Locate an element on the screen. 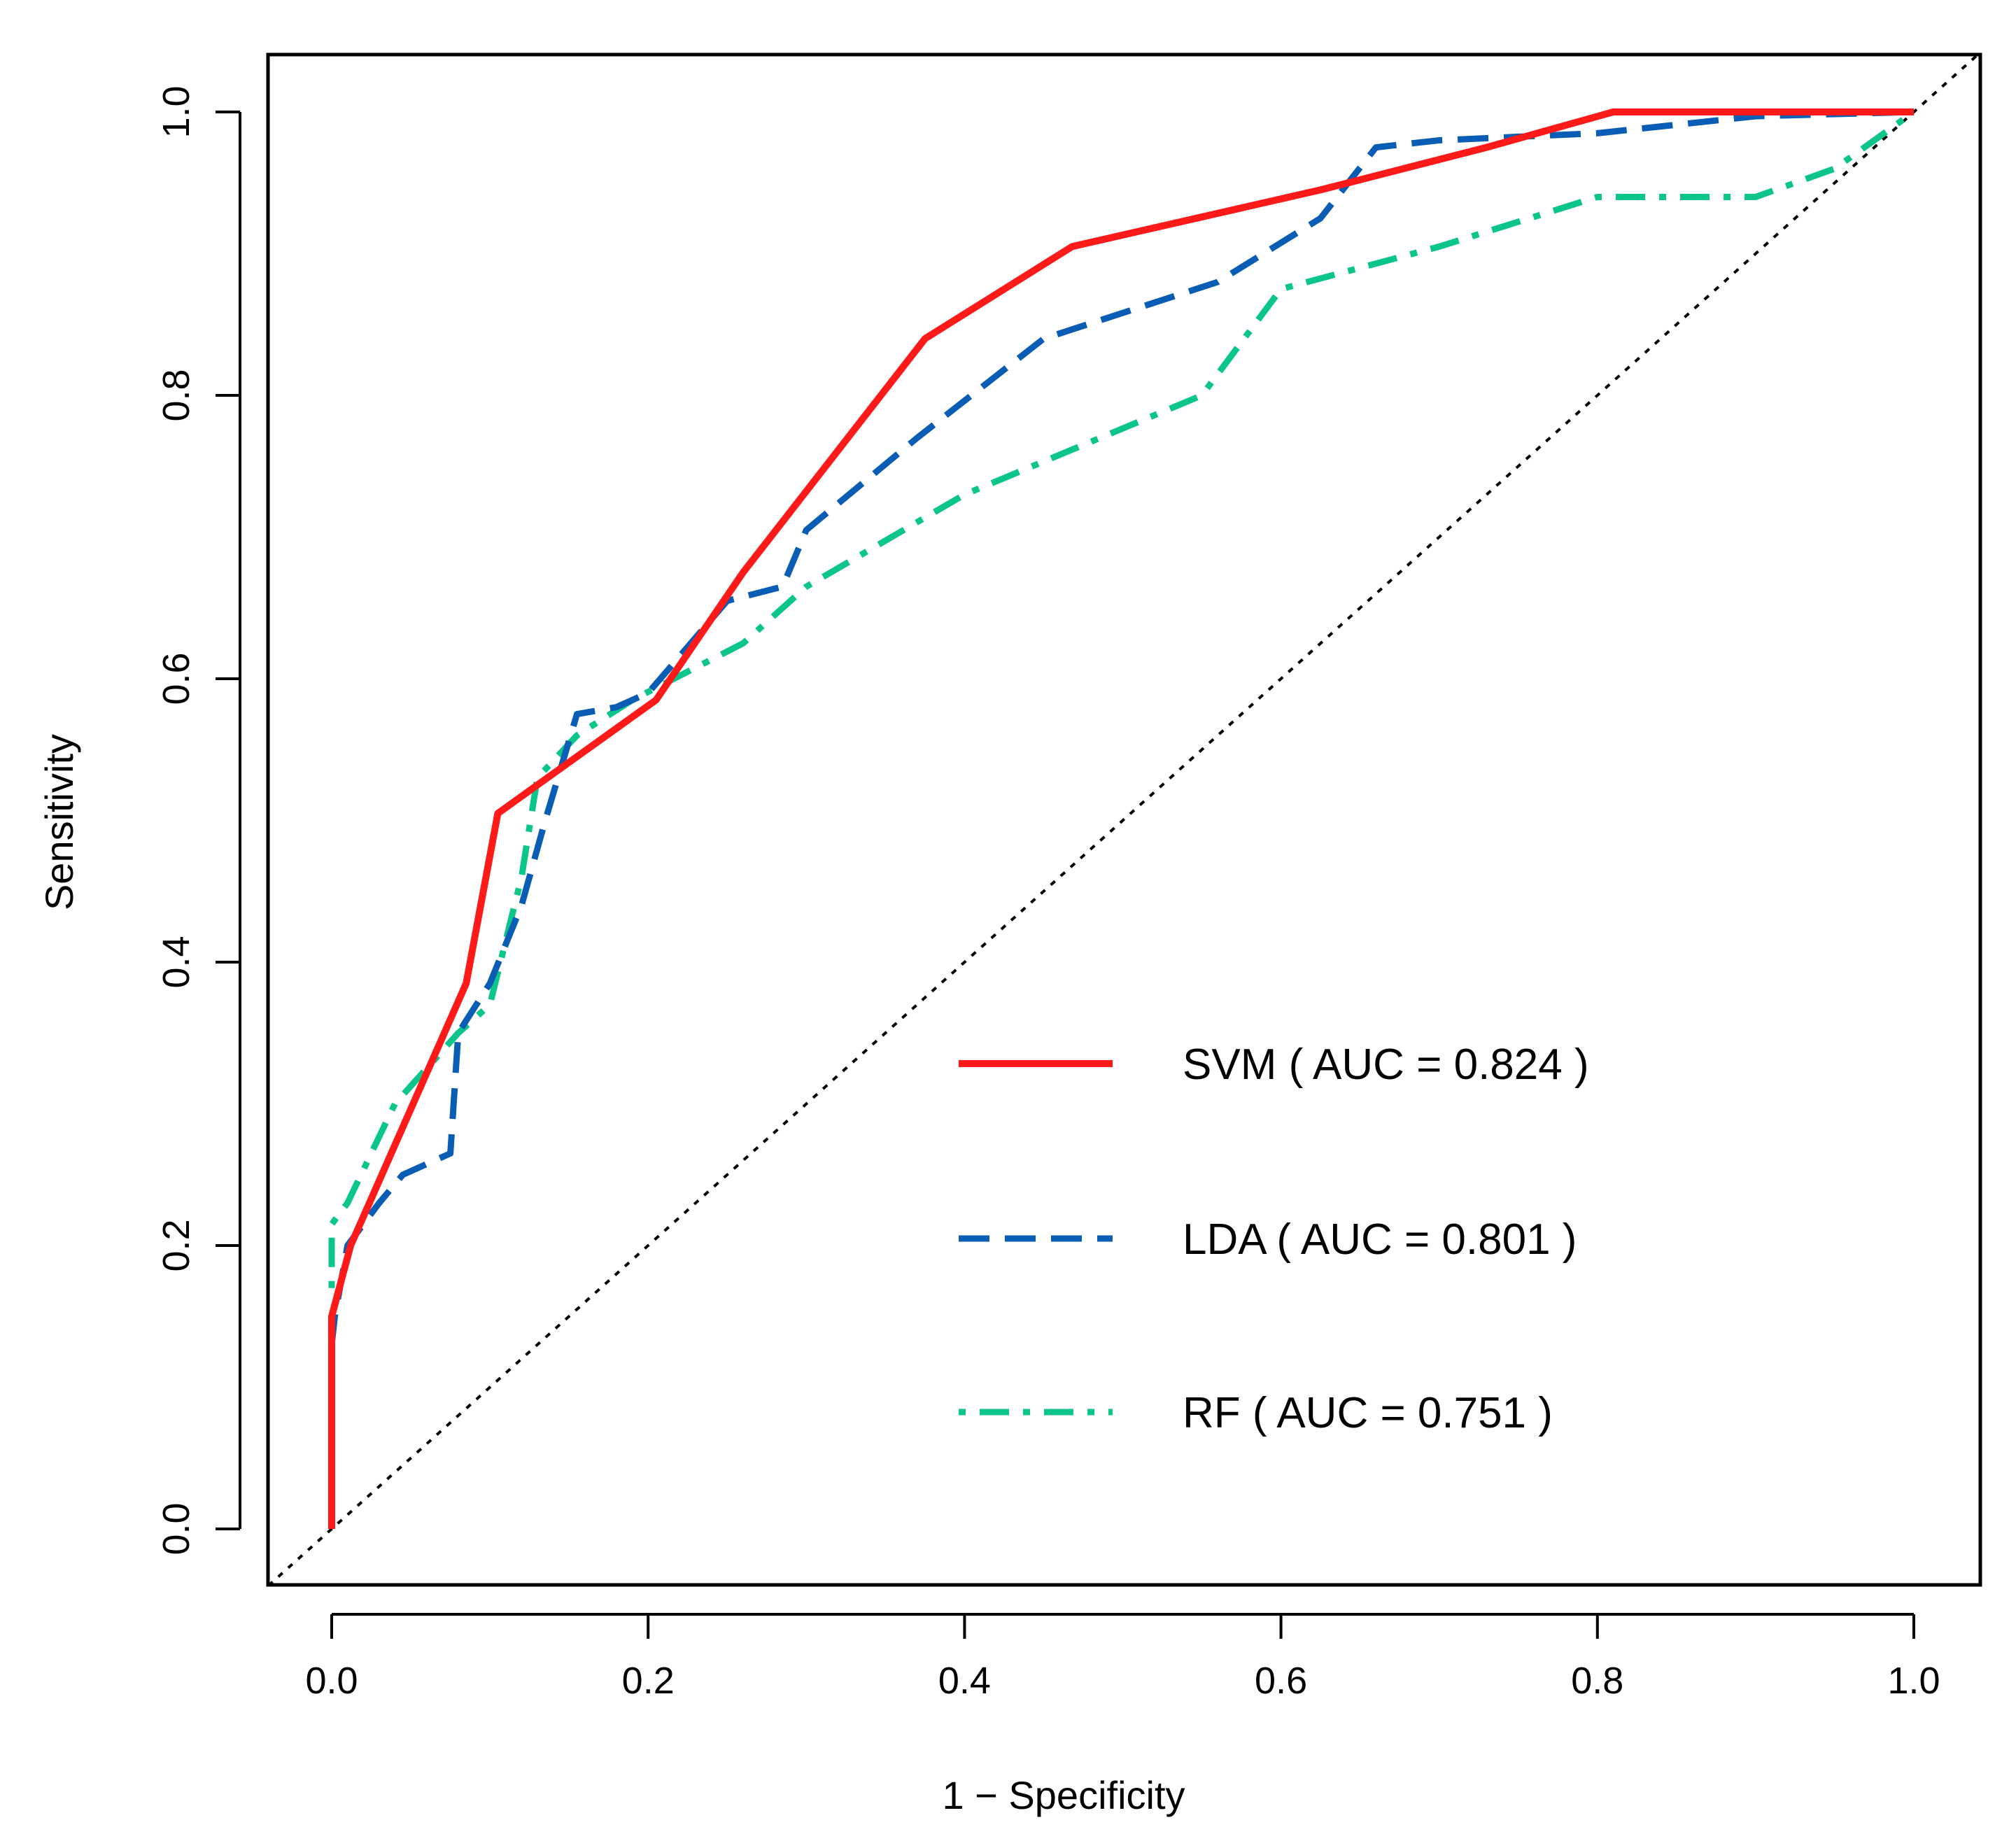 This screenshot has width=2009, height=1848. y-tick-label: 0.8 is located at coordinates (176, 395).